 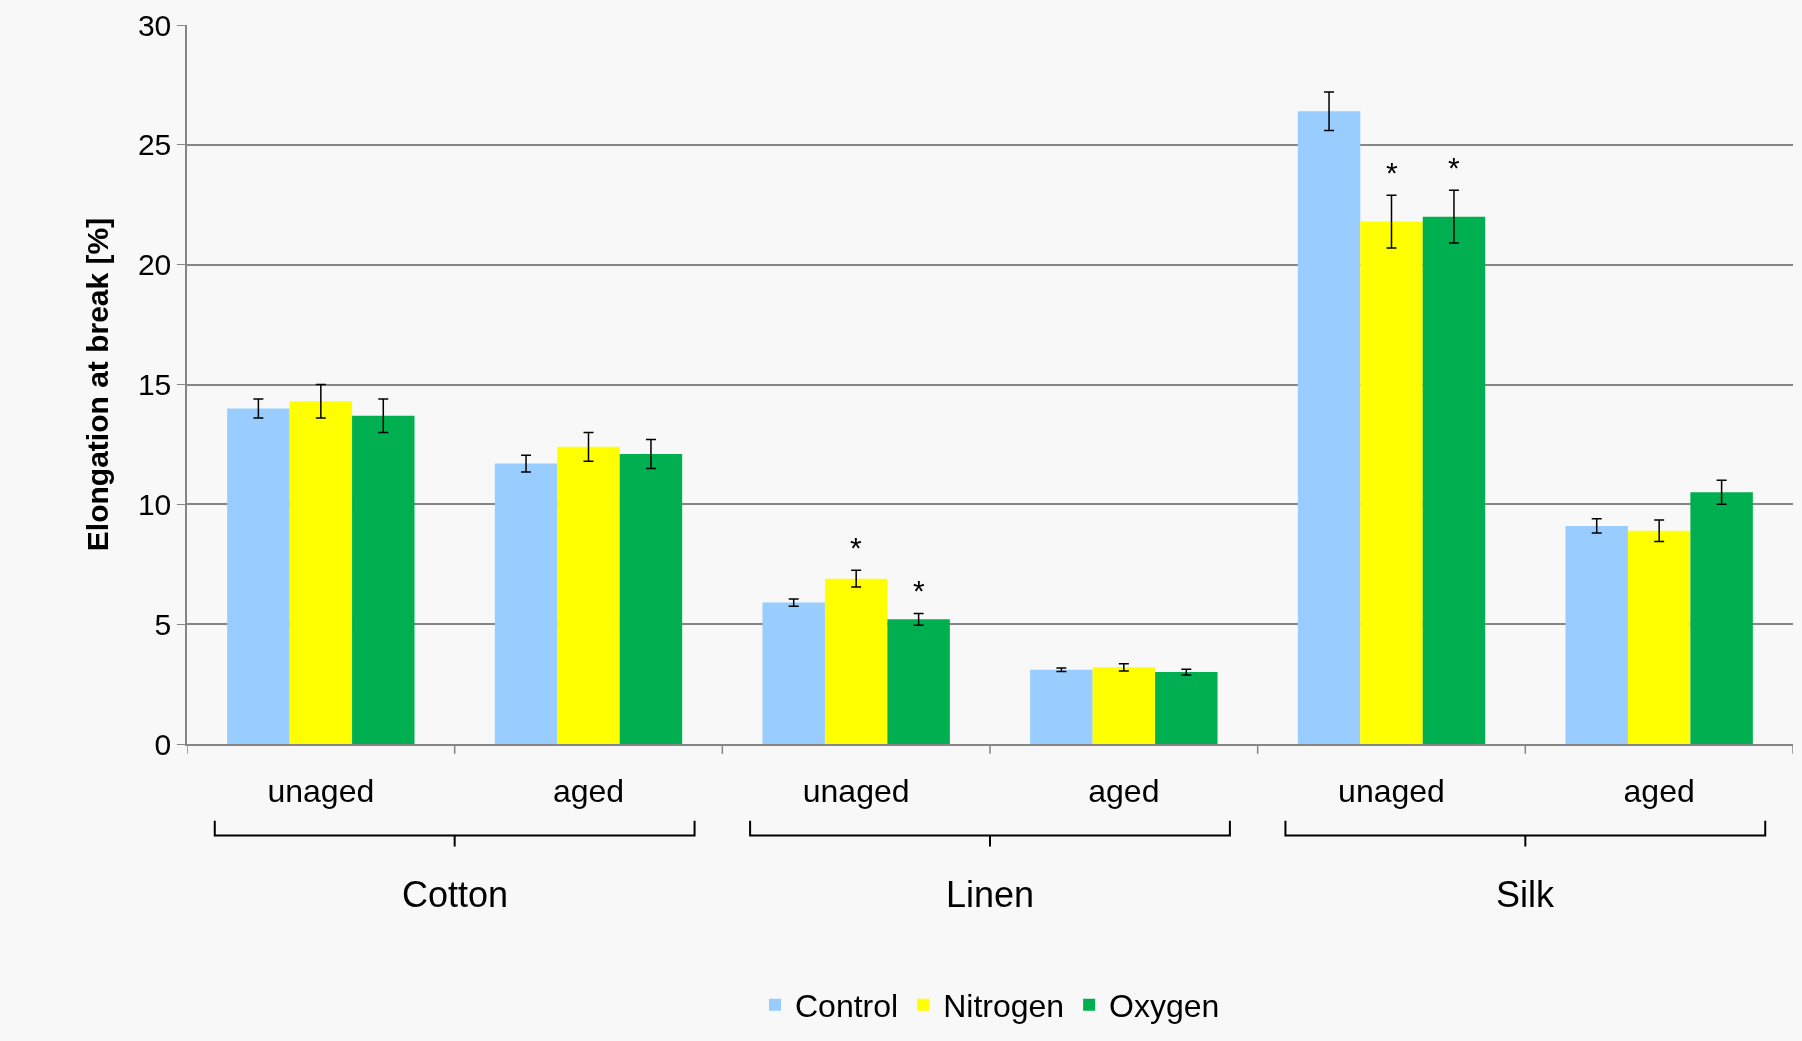 What do you see at coordinates (847, 1006) in the screenshot?
I see `legend-label: Control` at bounding box center [847, 1006].